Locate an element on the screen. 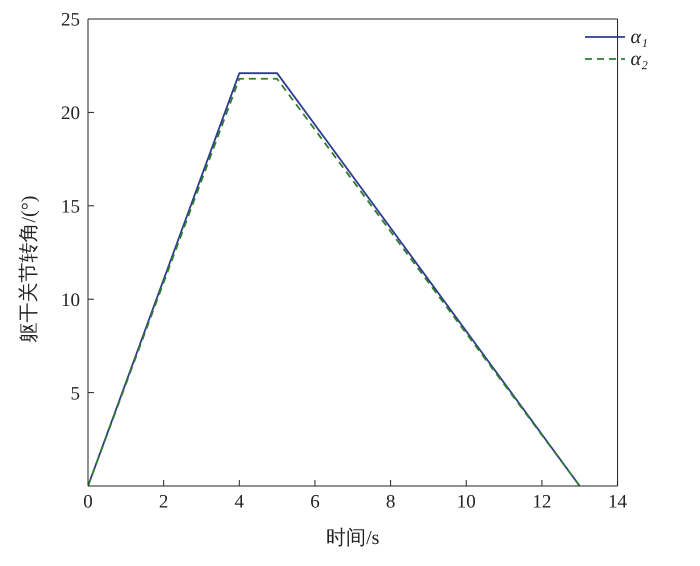  x-tick-label: 8 is located at coordinates (391, 501).